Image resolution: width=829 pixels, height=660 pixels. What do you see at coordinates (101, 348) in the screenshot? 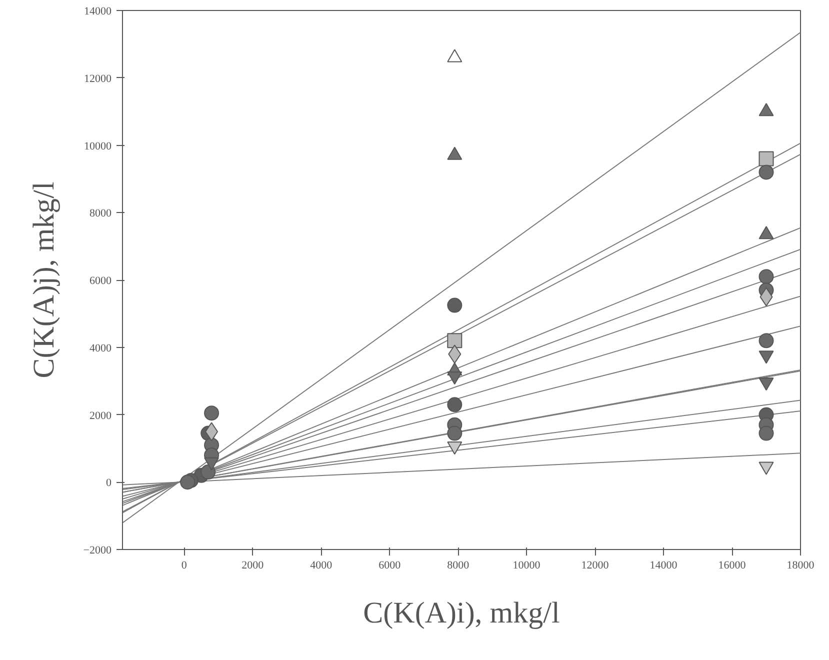
I see `y-tick-label: 4000` at bounding box center [101, 348].